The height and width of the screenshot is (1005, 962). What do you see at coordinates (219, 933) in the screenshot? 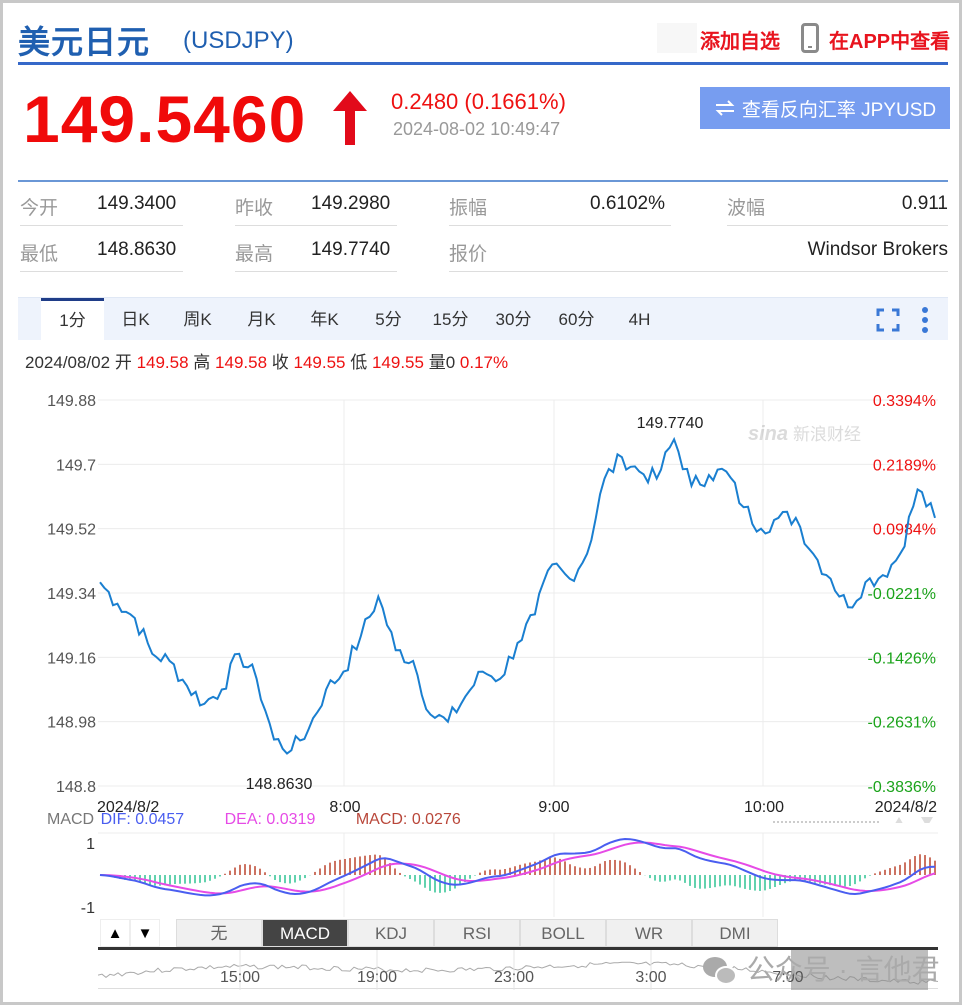
I see `indicator-none: 无` at bounding box center [219, 933].